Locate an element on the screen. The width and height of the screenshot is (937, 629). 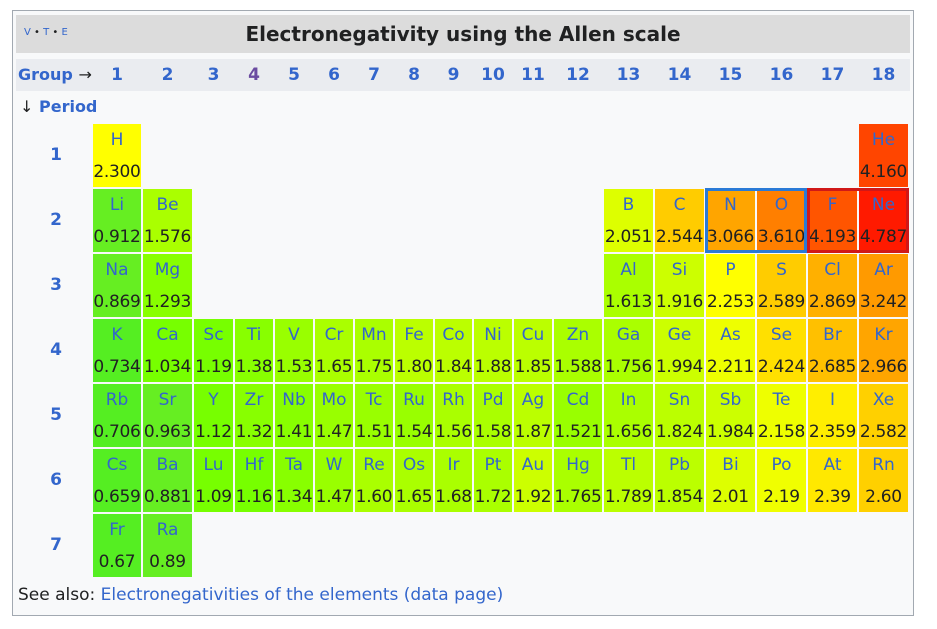
element-symbol: Ti is located at coordinates (254, 335).